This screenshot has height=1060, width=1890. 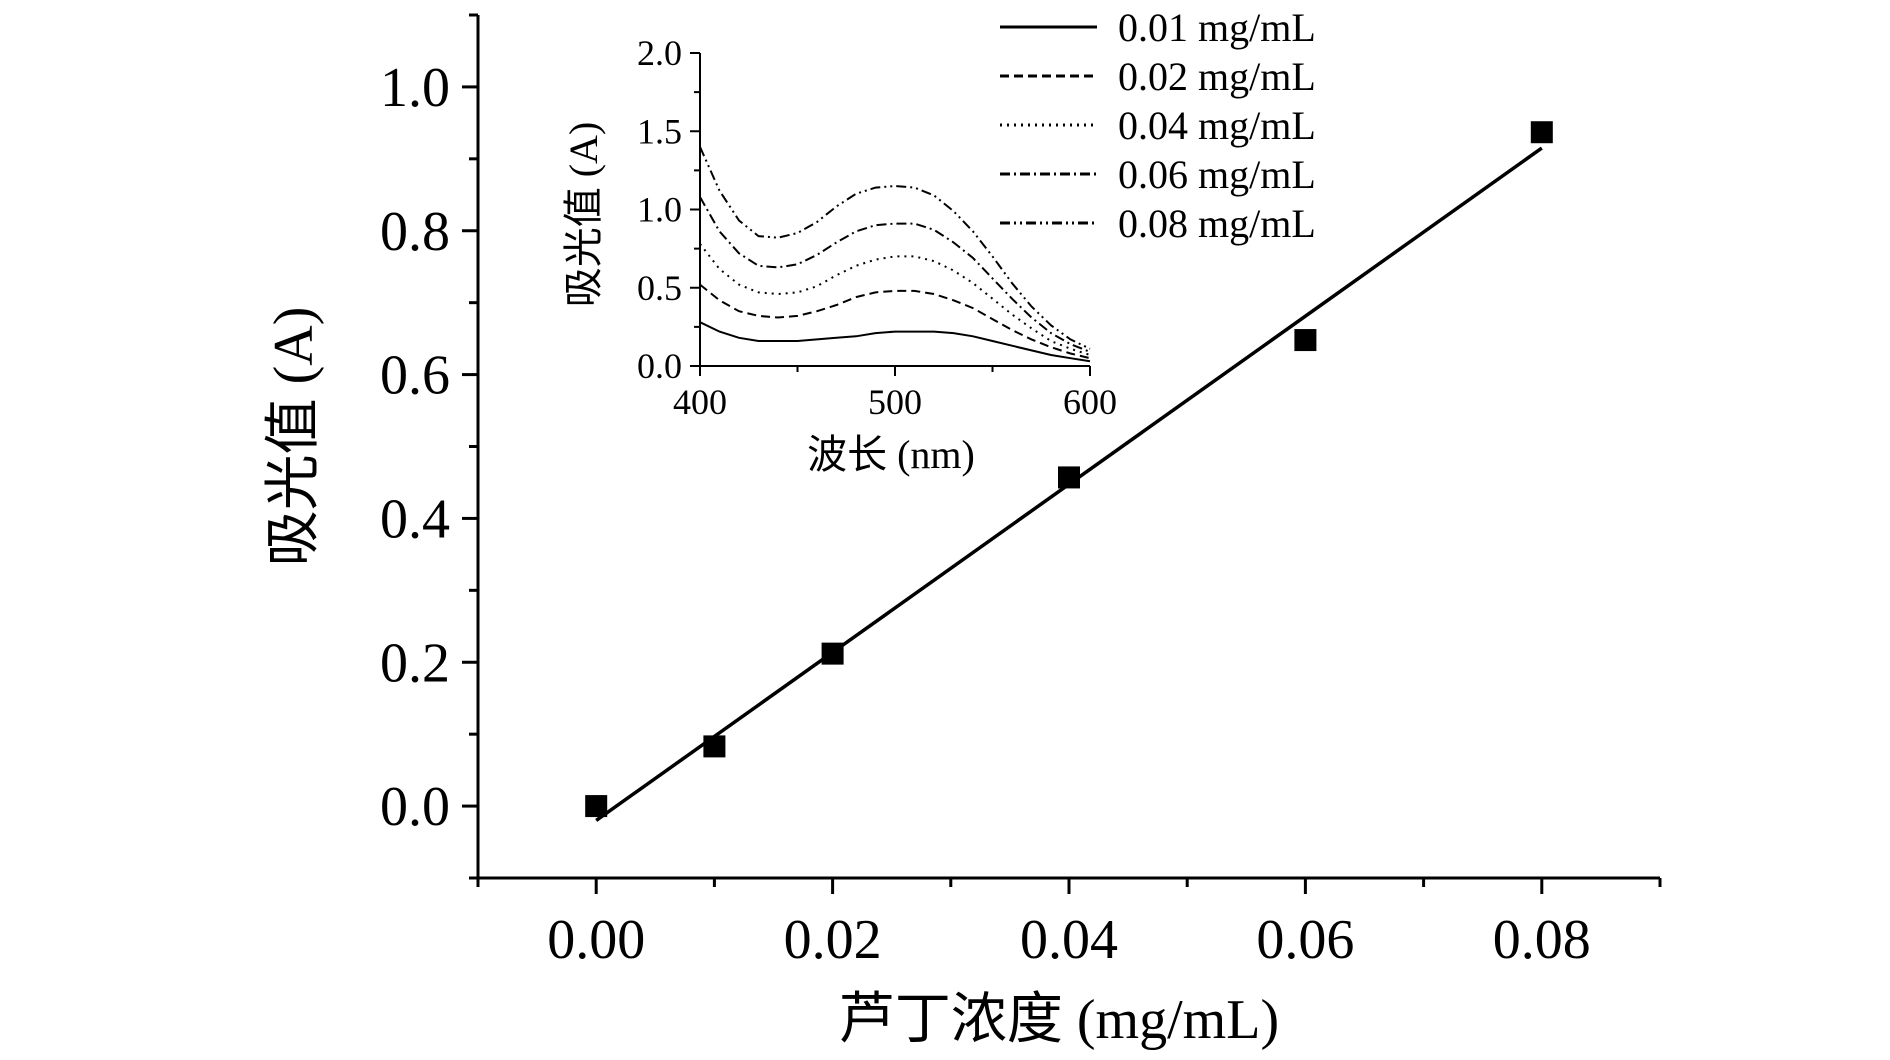 I want to click on main-y-tick-label: 0.2, so click(x=415, y=663).